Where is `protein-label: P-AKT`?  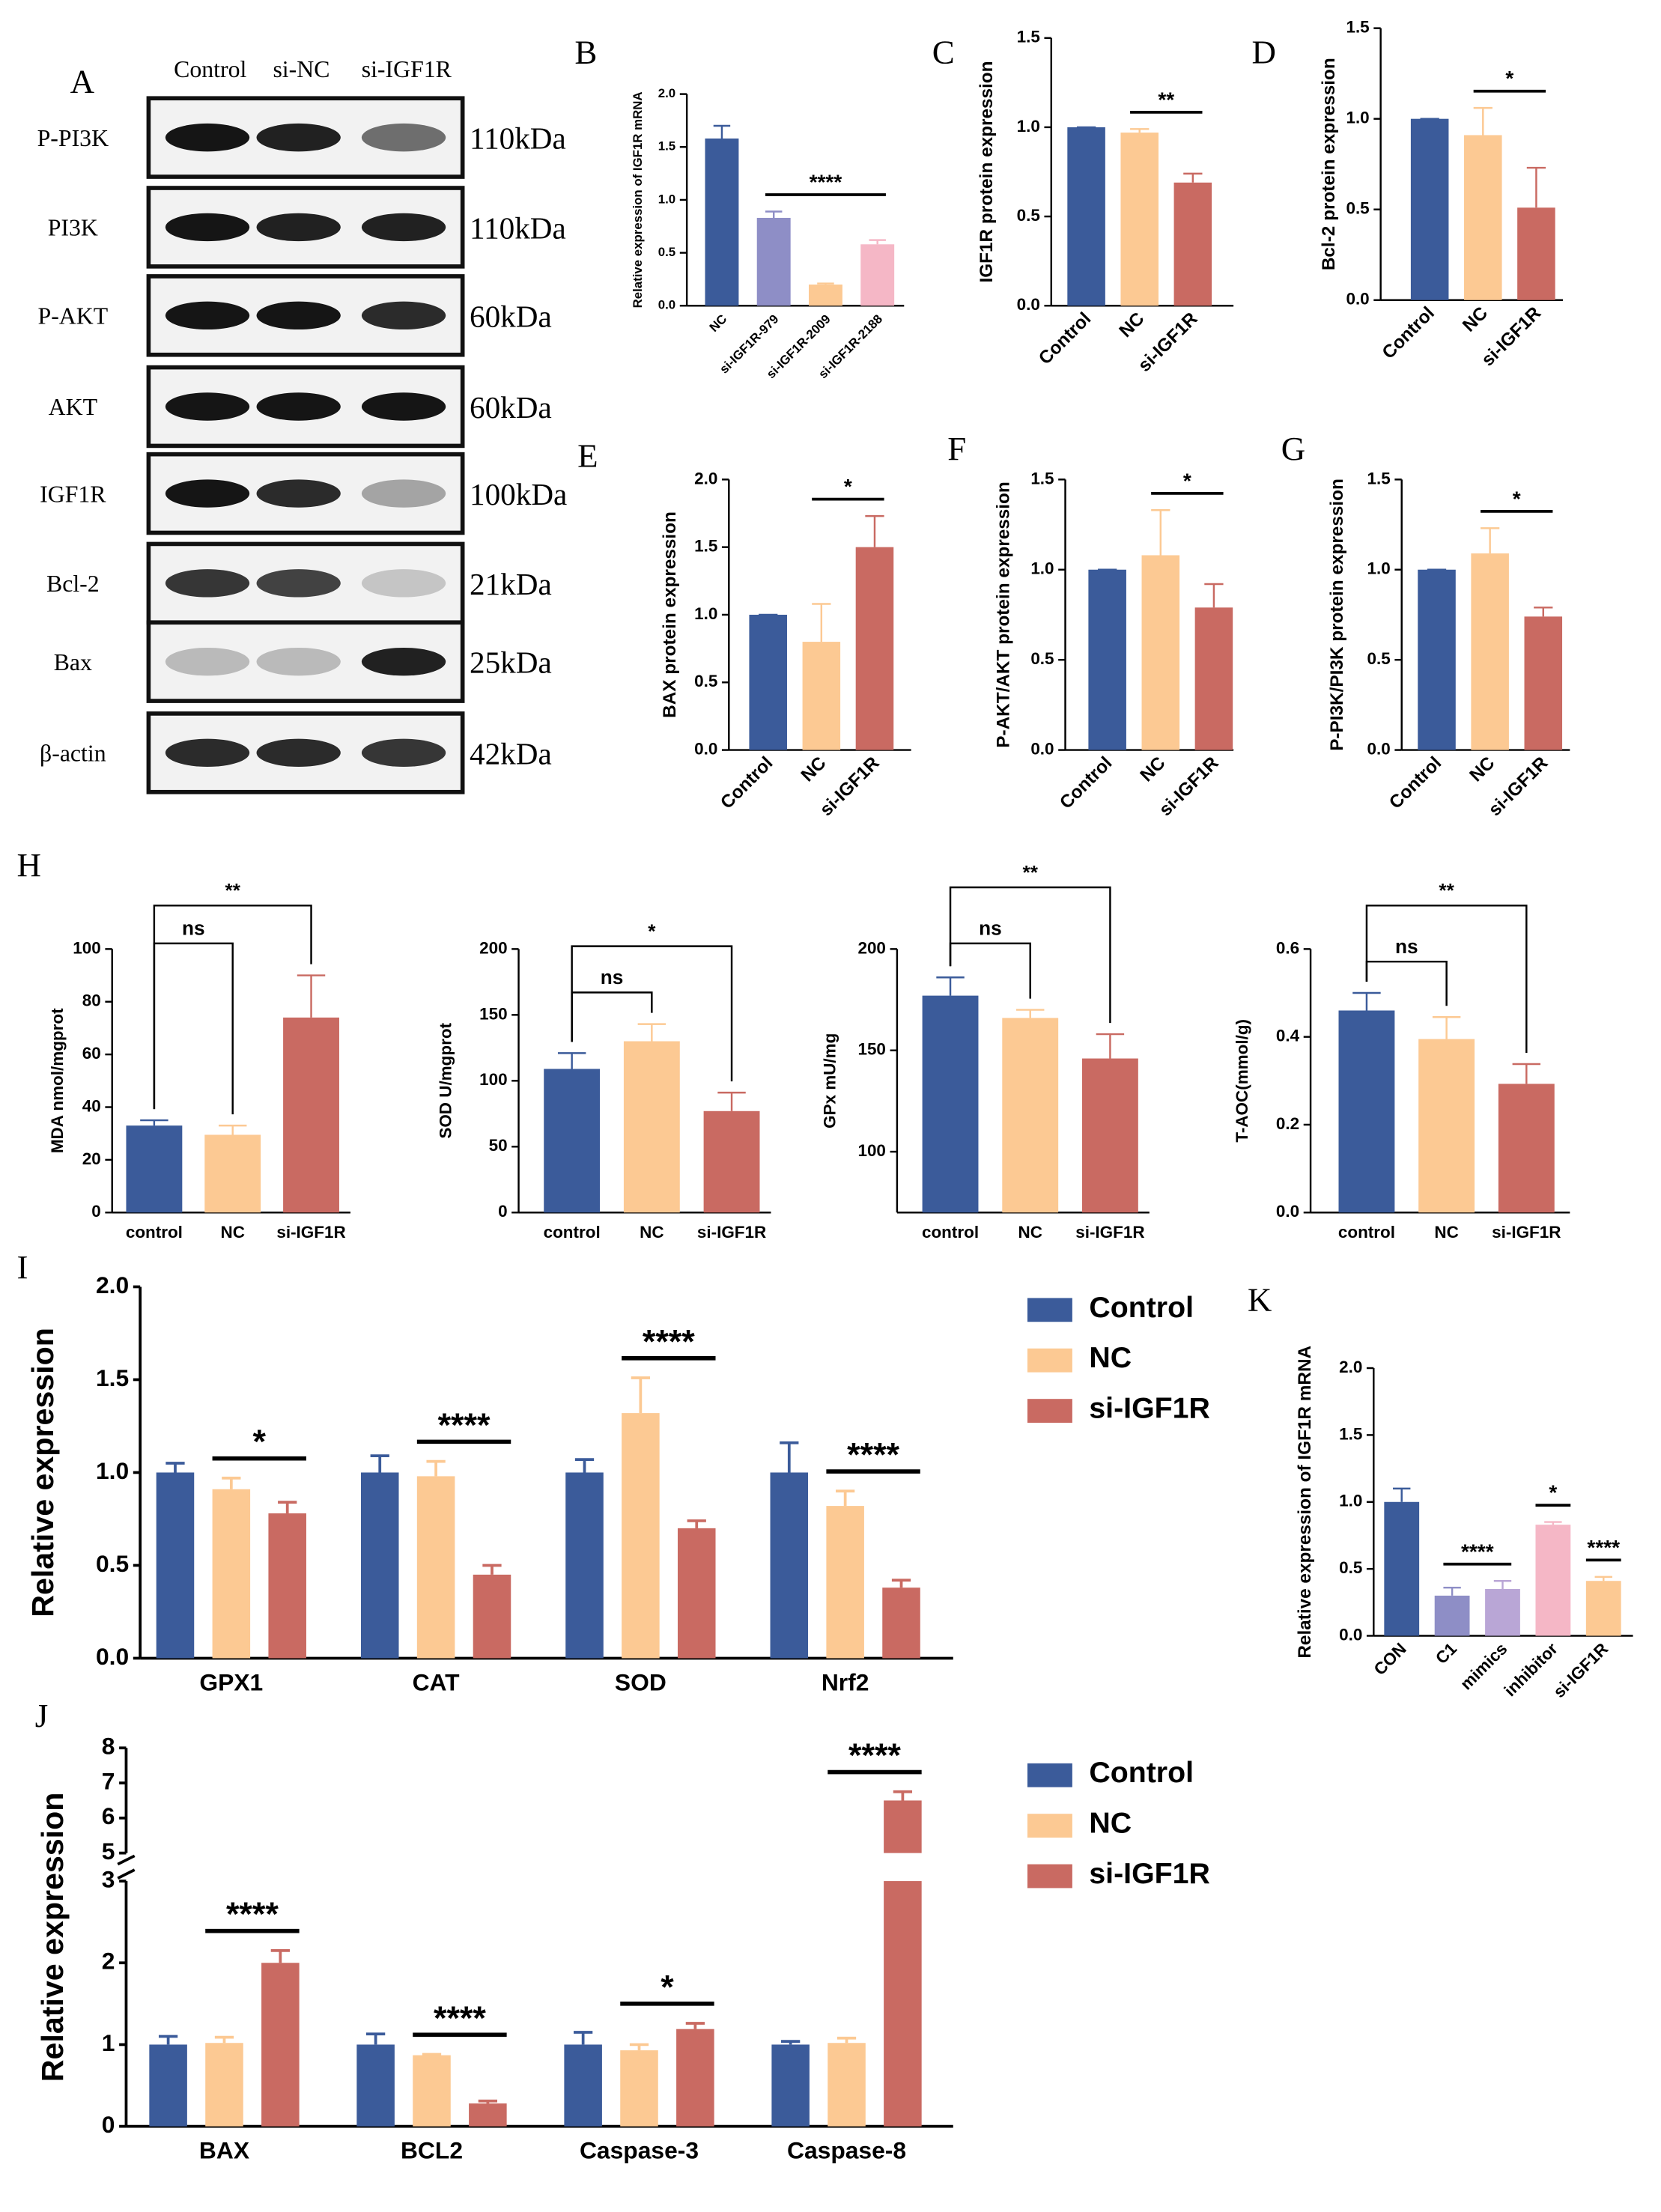 protein-label: P-AKT is located at coordinates (73, 316).